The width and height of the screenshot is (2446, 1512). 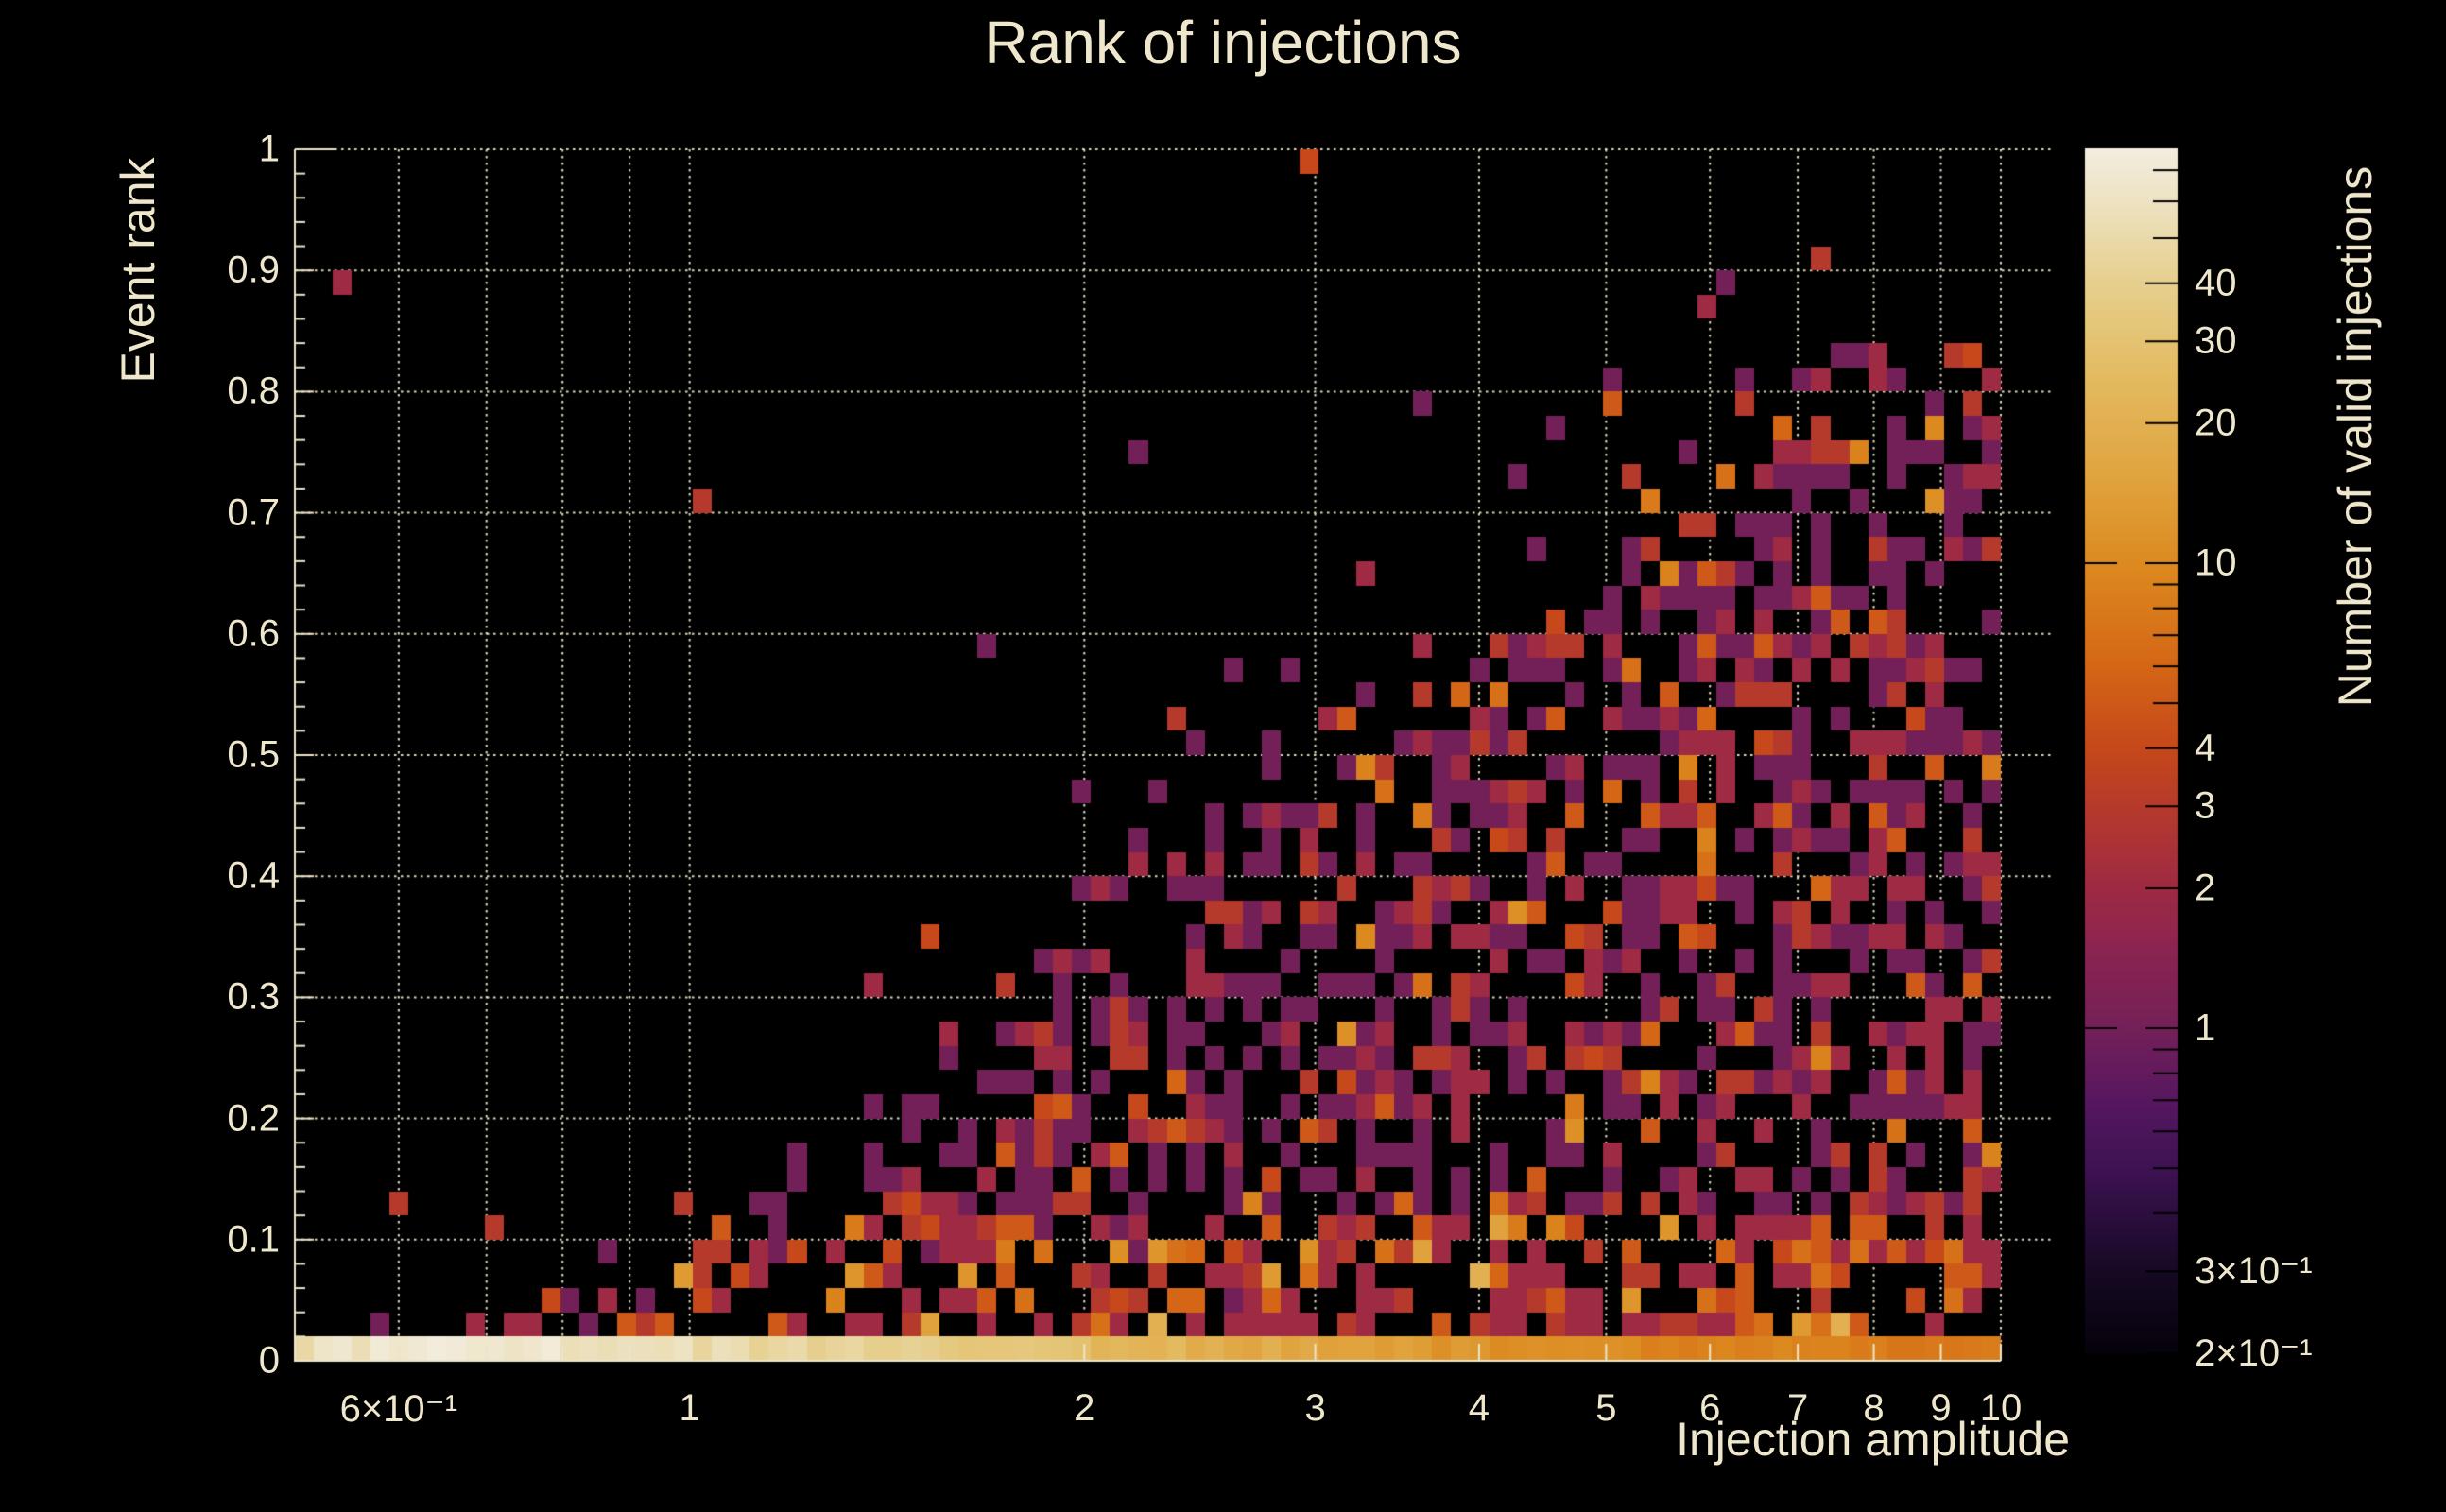 I want to click on colorbar-tick-label: 20, so click(x=2216, y=423).